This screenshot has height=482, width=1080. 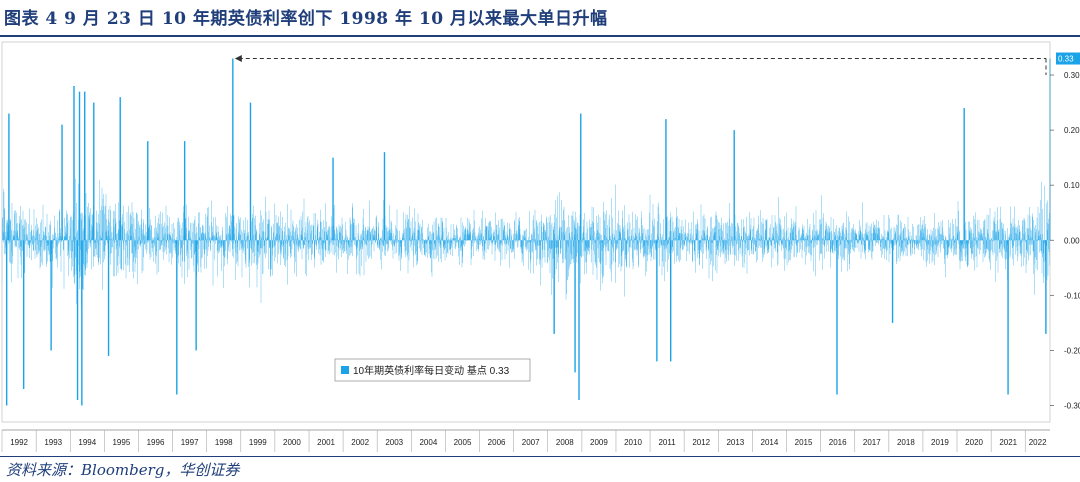 I want to click on x-tick-label: 2002, so click(x=360, y=442).